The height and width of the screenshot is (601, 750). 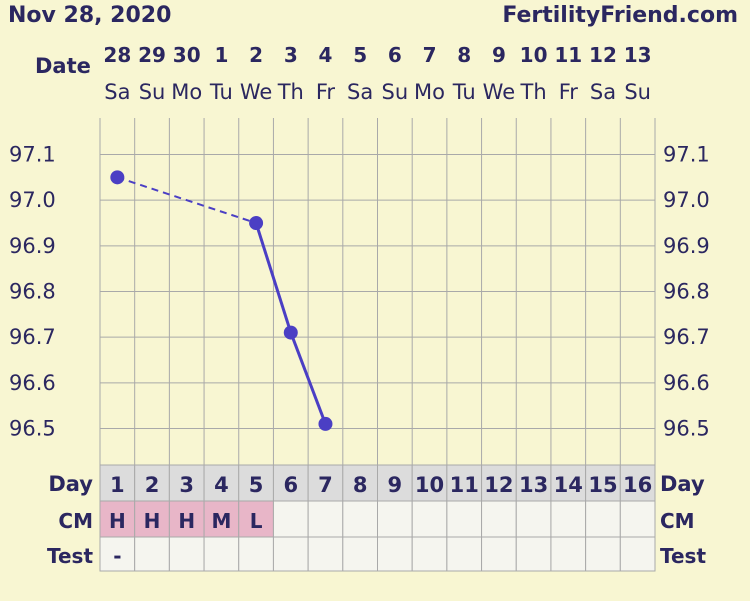 I want to click on date-number-label: 9, so click(x=499, y=55).